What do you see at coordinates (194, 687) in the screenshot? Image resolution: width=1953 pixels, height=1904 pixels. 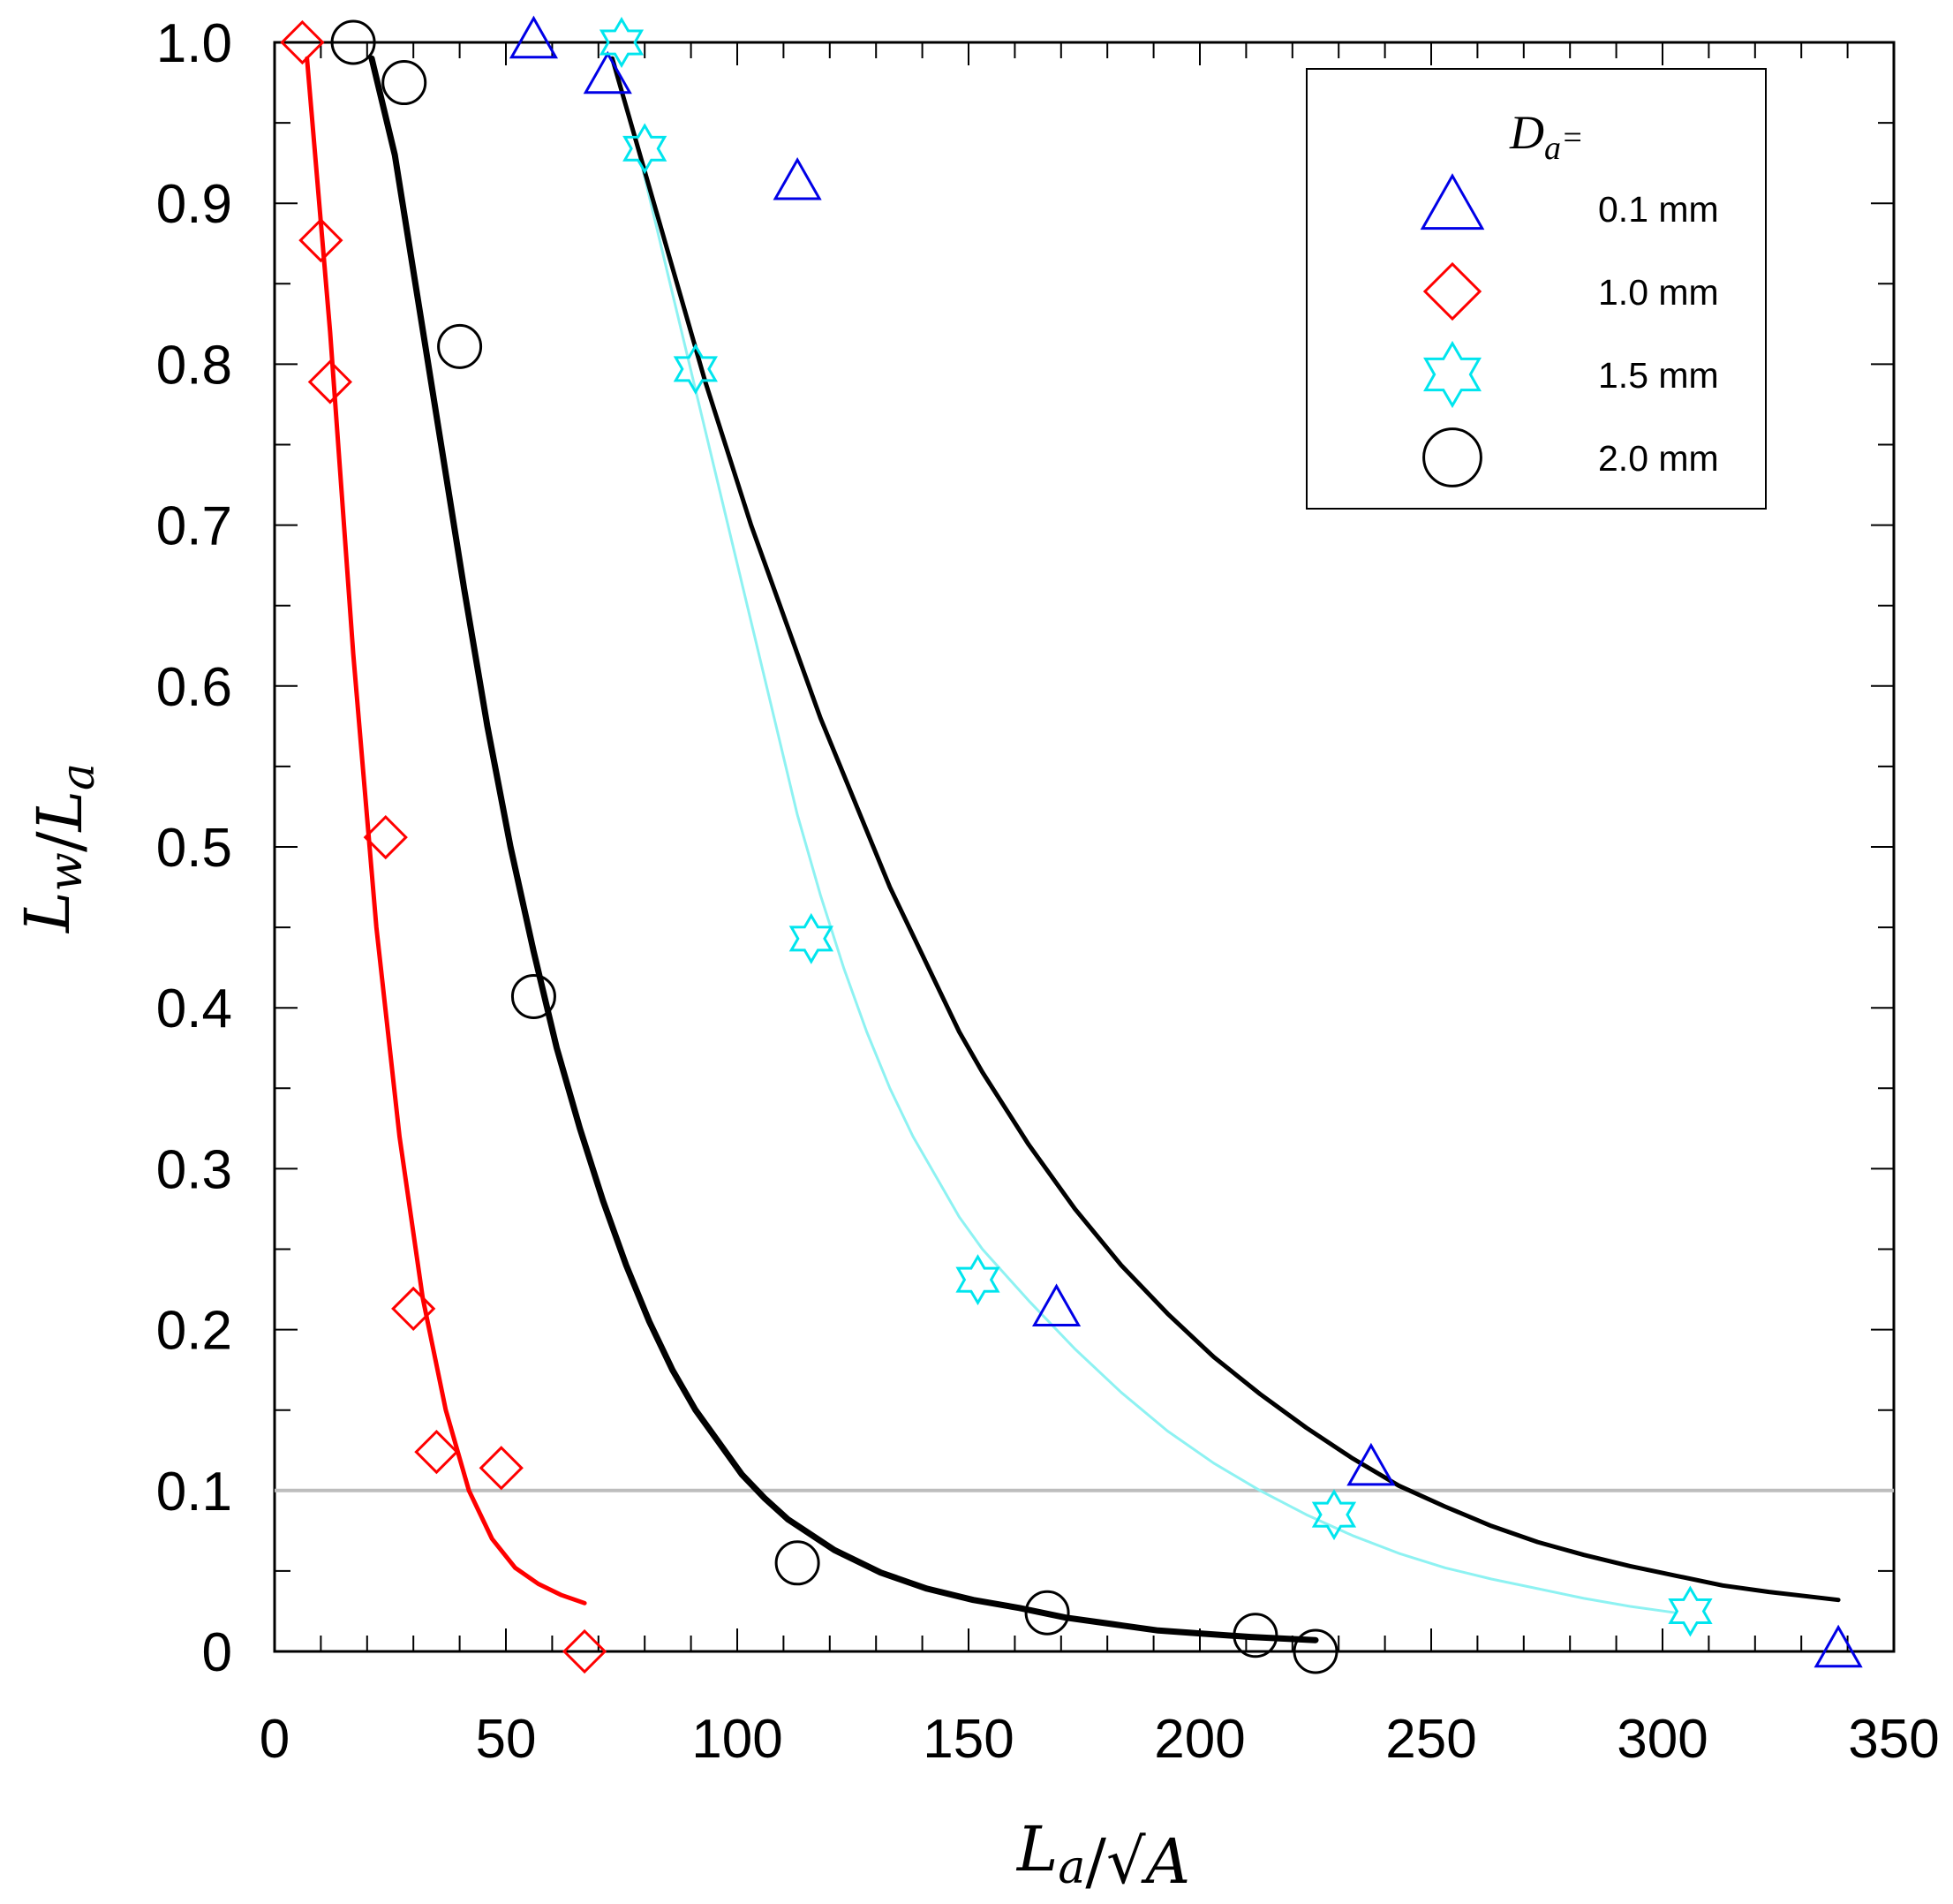 I see `y-tick-label: 0.6` at bounding box center [194, 687].